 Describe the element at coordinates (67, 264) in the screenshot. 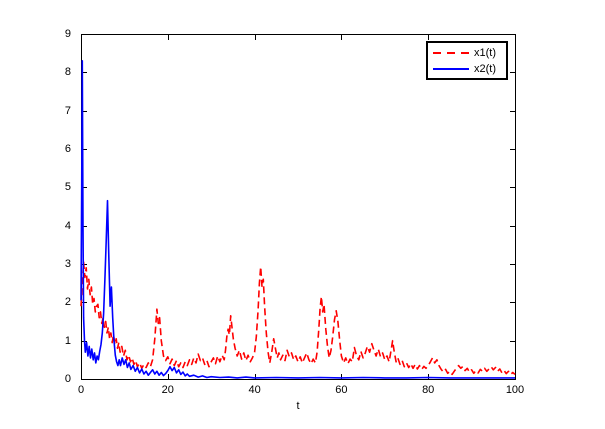

I see `y-tick-label: 3` at that location.